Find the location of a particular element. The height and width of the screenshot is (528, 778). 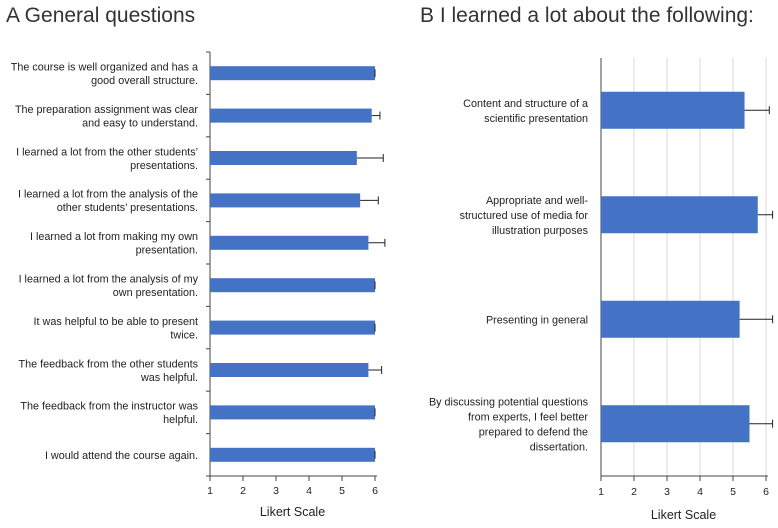

chart-b-category-label: Presenting in general is located at coordinates (537, 320).